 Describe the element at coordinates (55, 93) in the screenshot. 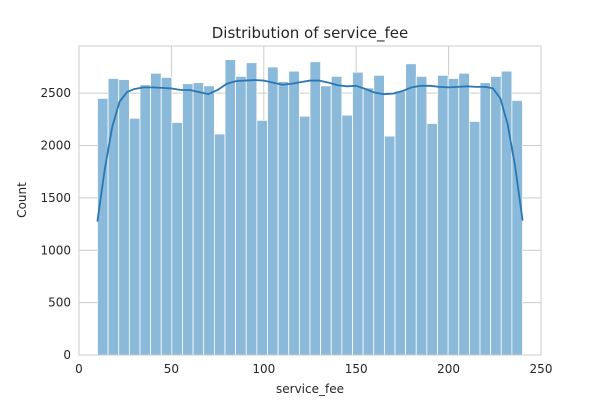

I see `y-tick-label: 2500` at that location.